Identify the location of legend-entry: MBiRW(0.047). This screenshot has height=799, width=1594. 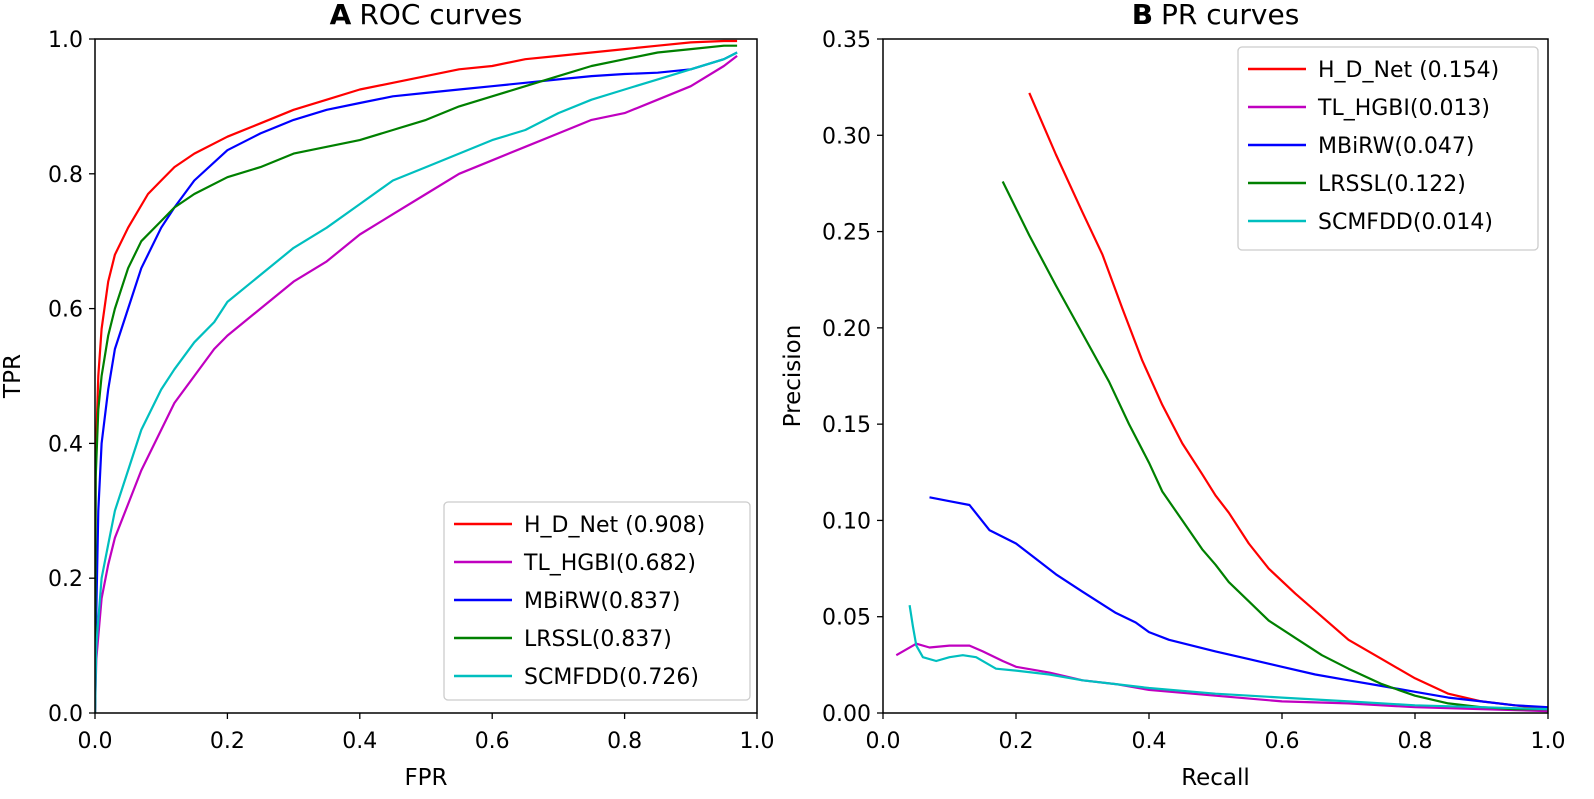
(1396, 146).